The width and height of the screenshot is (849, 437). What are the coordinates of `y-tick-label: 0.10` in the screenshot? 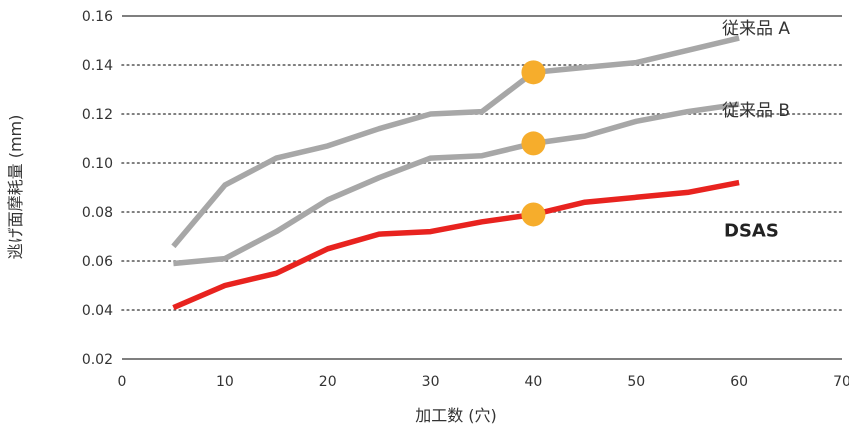 It's located at (97, 164).